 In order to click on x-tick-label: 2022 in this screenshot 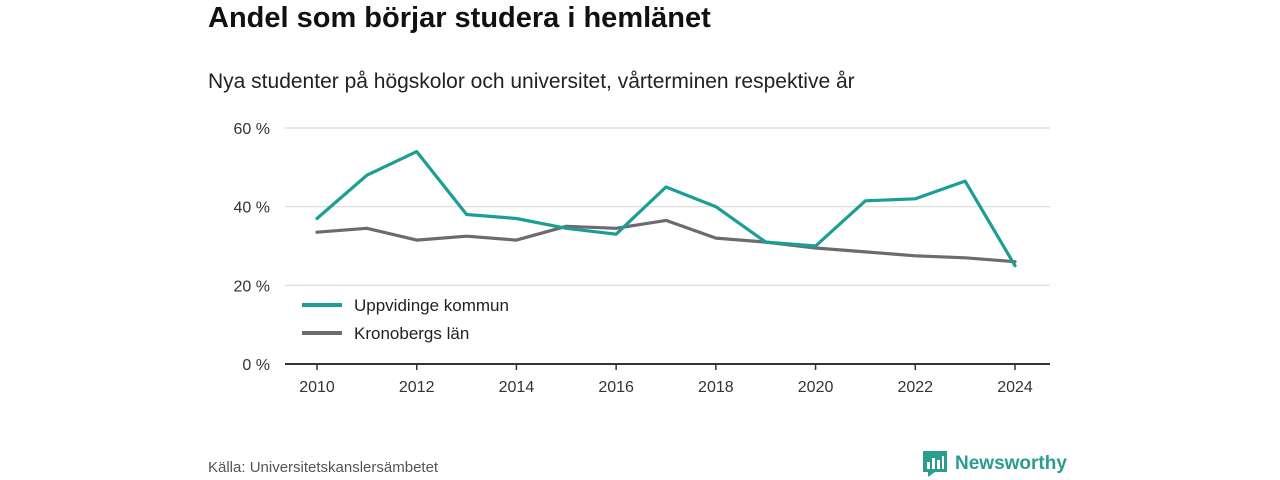, I will do `click(915, 387)`.